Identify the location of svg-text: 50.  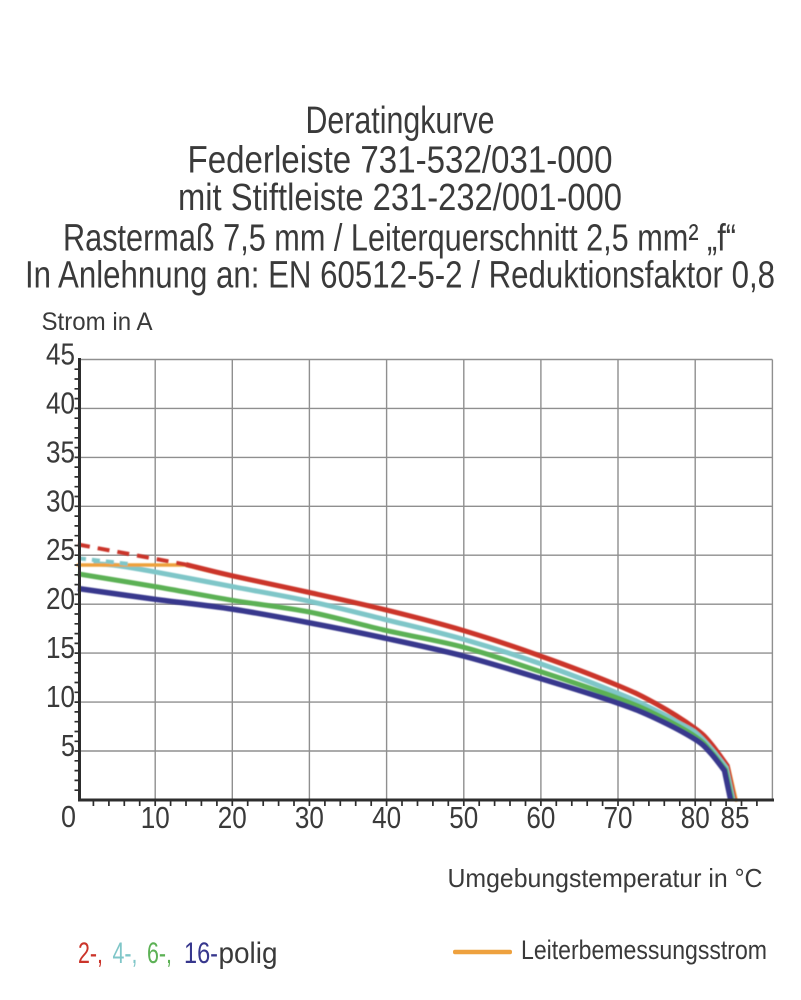
(463, 817).